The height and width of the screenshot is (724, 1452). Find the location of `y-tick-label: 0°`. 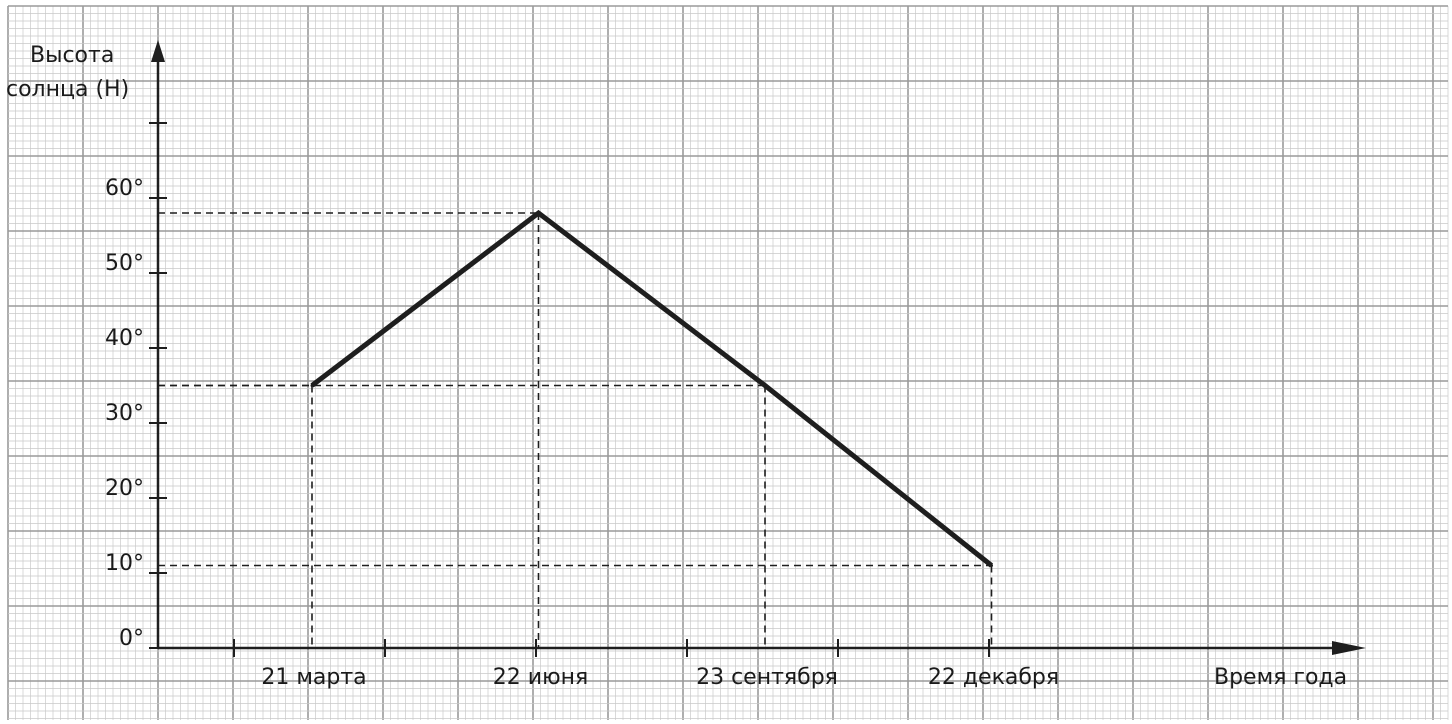

y-tick-label: 0° is located at coordinates (131, 638).